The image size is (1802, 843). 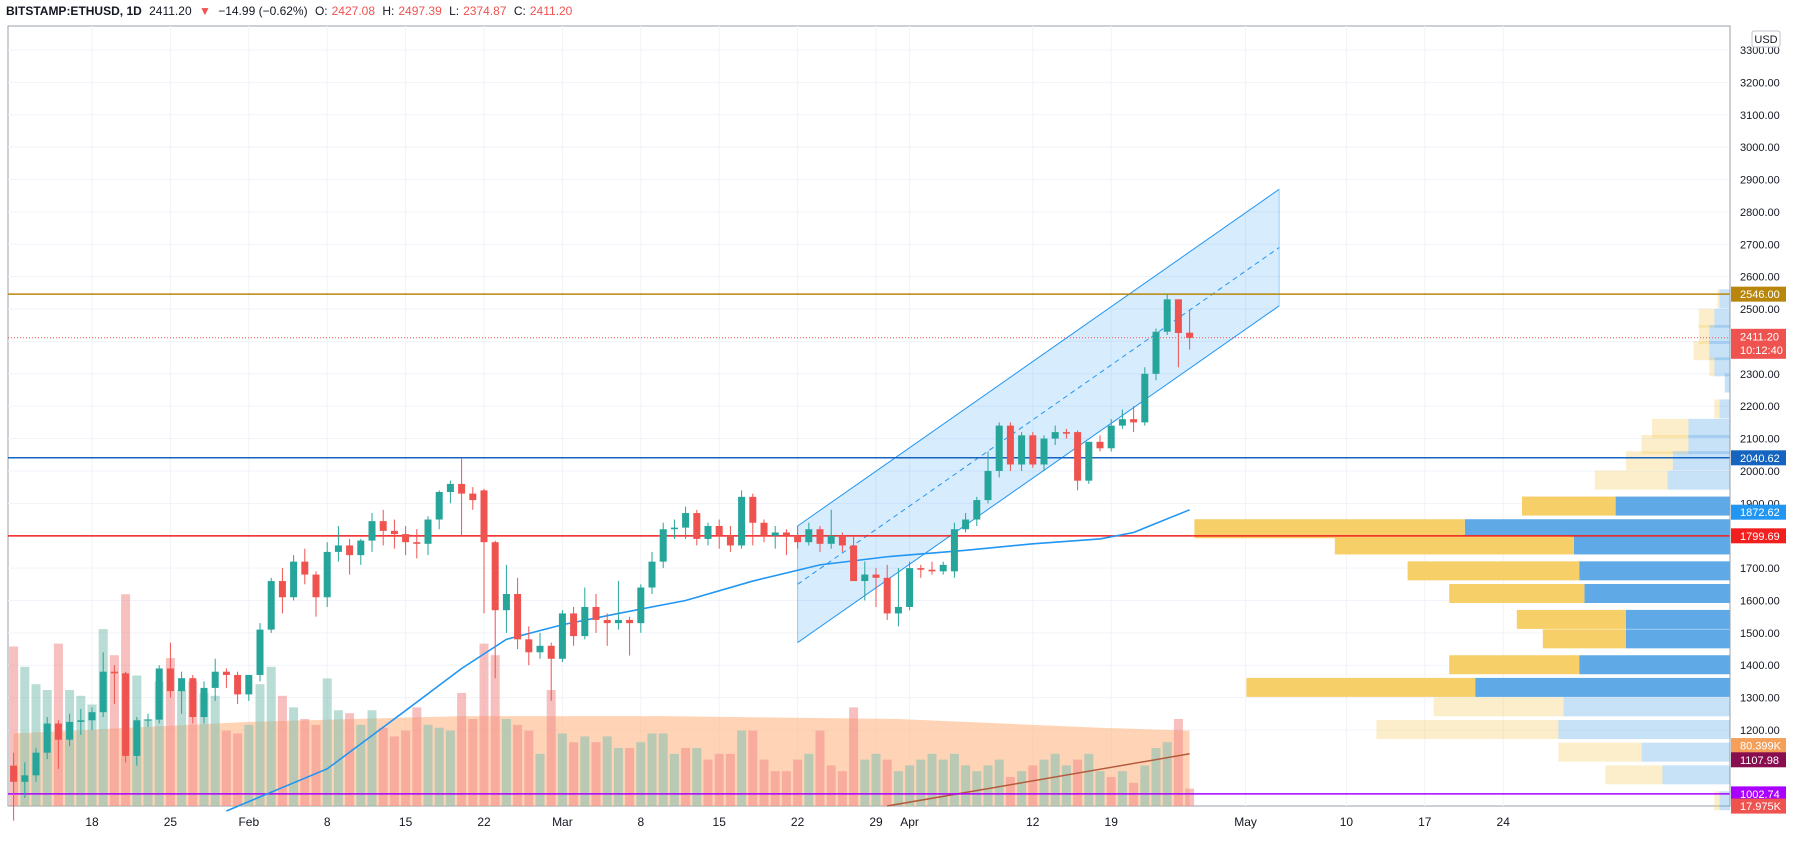 What do you see at coordinates (1761, 351) in the screenshot?
I see `axis-label-subtext: 10:12:40` at bounding box center [1761, 351].